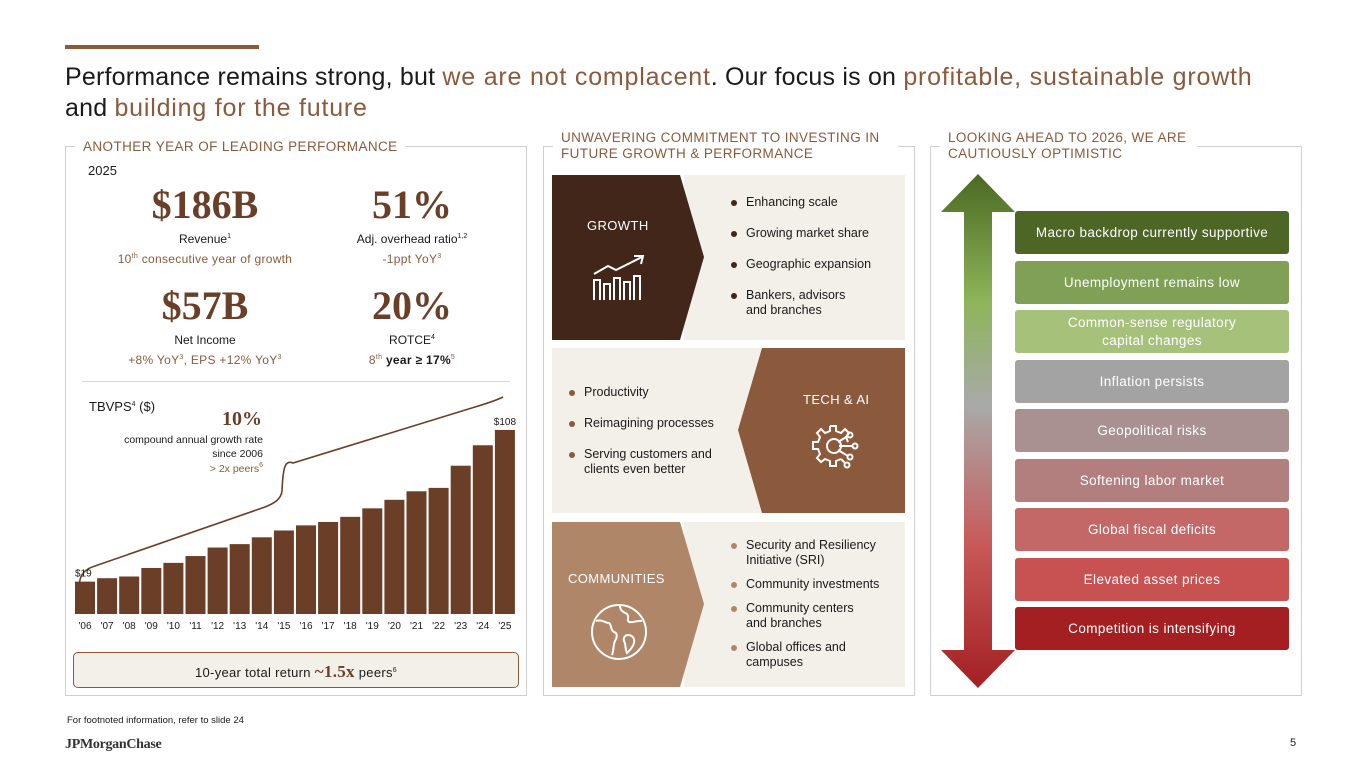 This screenshot has height=768, width=1365. I want to click on outlook-item: Global fiscal deficits, so click(1152, 529).